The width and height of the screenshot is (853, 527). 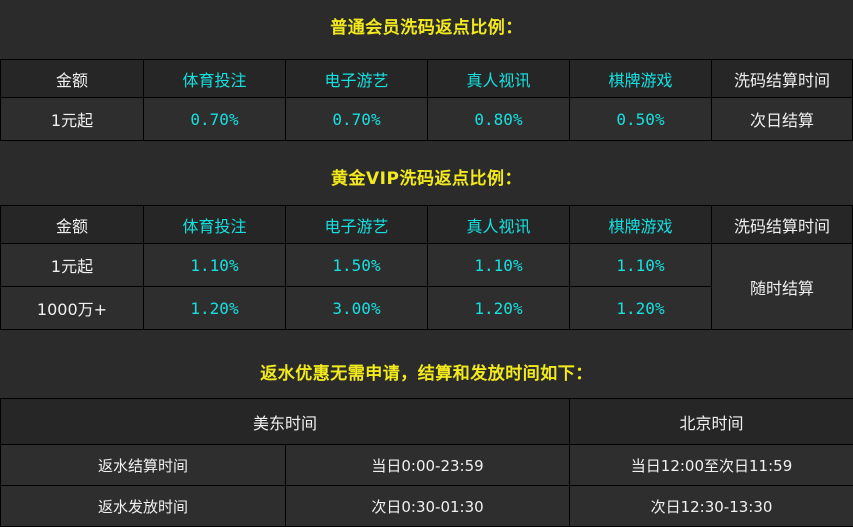 I want to click on table-row: 返水发放时间 次日0:30-01:30 次日12:30-13:30, so click(x=427, y=506).